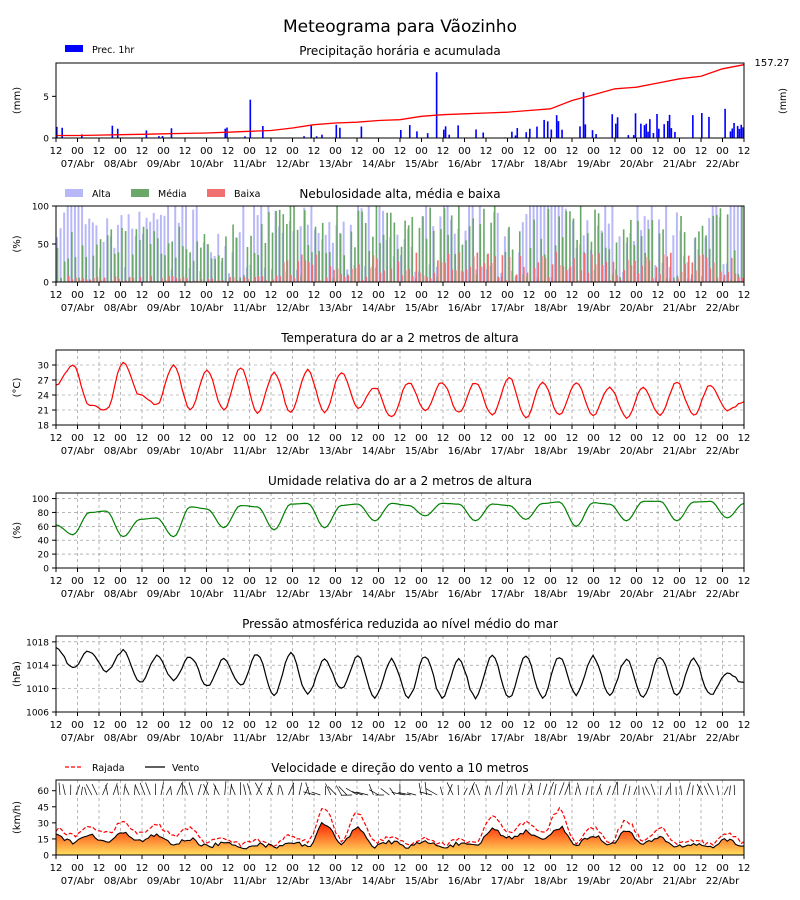 The height and width of the screenshot is (900, 800). Describe the element at coordinates (250, 594) in the screenshot. I see `x-day-label: 11/Abr` at that location.